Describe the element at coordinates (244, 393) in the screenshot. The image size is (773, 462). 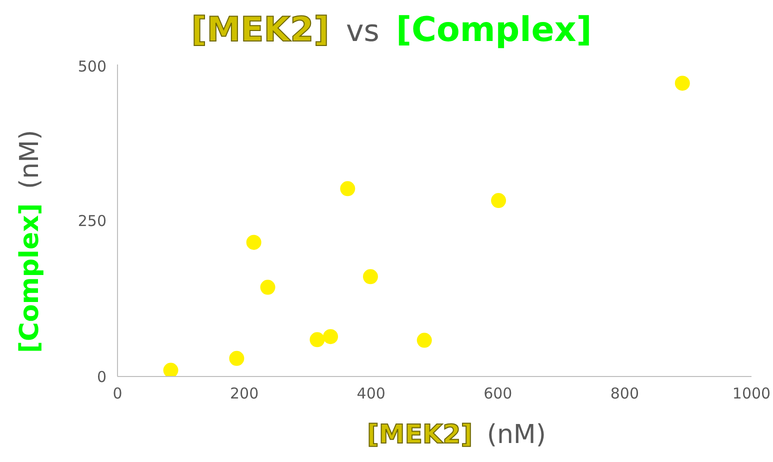
I see `x-tick-label: 200` at that location.